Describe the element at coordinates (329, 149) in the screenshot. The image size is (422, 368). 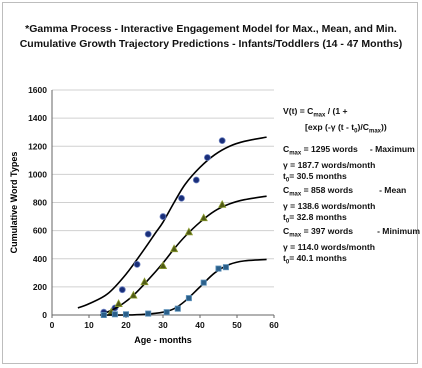
I see `max-c-value: = 1295 words` at that location.